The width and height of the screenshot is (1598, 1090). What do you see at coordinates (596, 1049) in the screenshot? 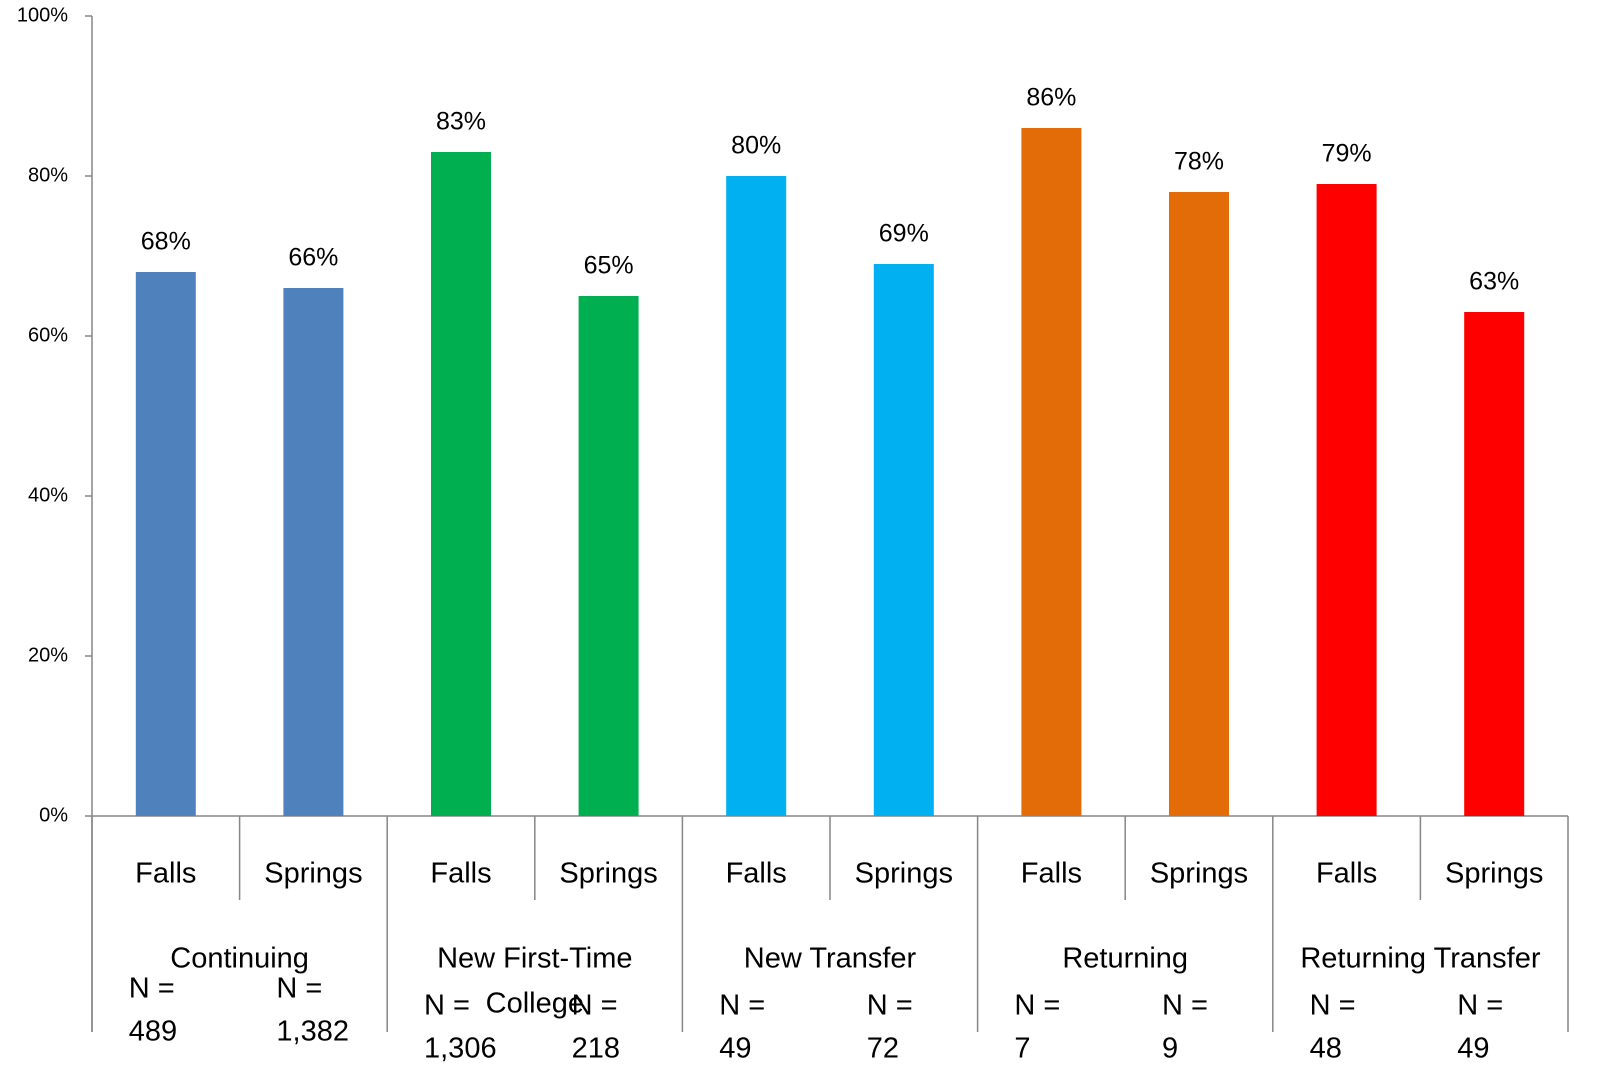
I see `n-label: 218` at bounding box center [596, 1049].